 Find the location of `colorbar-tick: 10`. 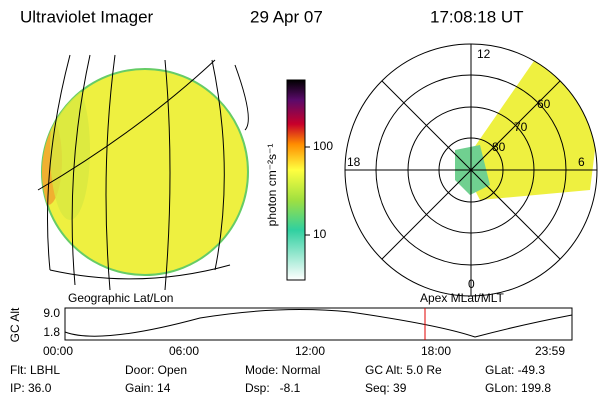

colorbar-tick: 10 is located at coordinates (320, 234).